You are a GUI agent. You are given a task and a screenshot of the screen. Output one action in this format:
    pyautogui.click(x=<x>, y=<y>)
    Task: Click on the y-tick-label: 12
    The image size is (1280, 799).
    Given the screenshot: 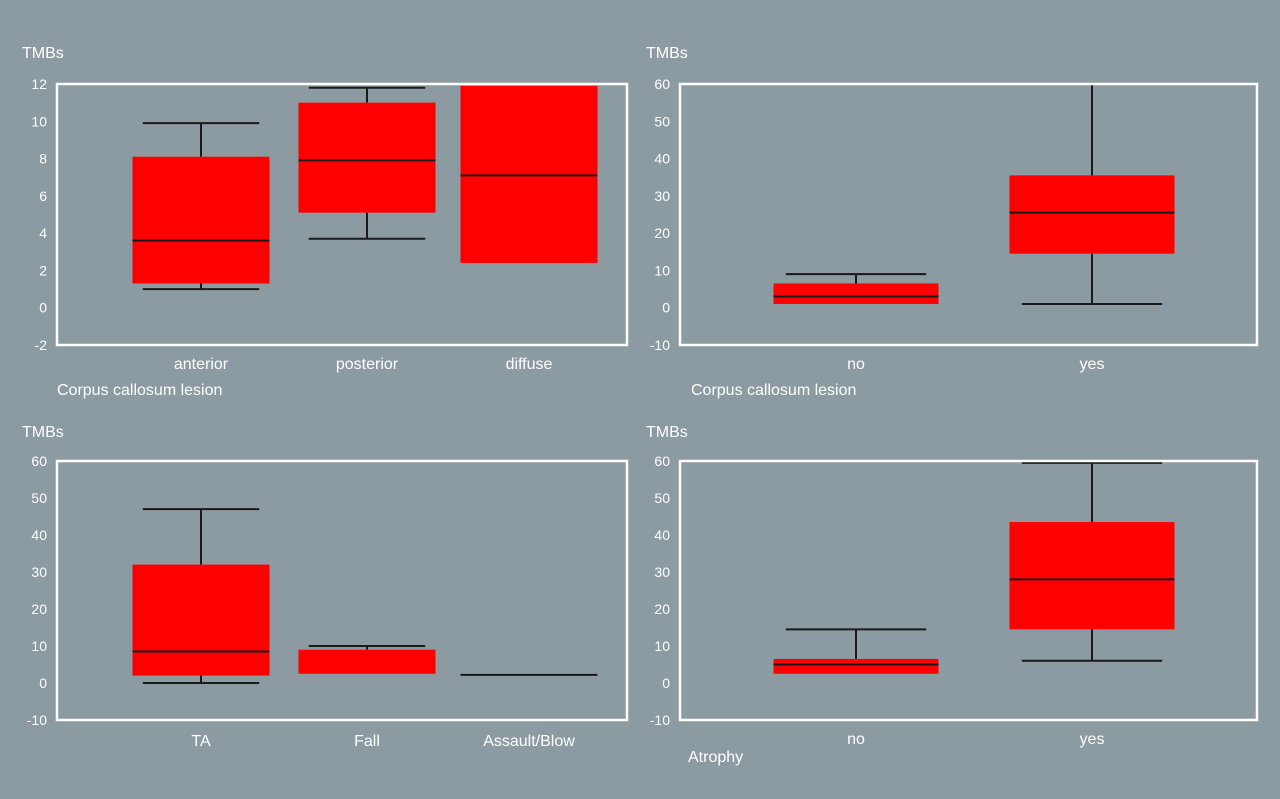 What is the action you would take?
    pyautogui.click(x=39, y=84)
    